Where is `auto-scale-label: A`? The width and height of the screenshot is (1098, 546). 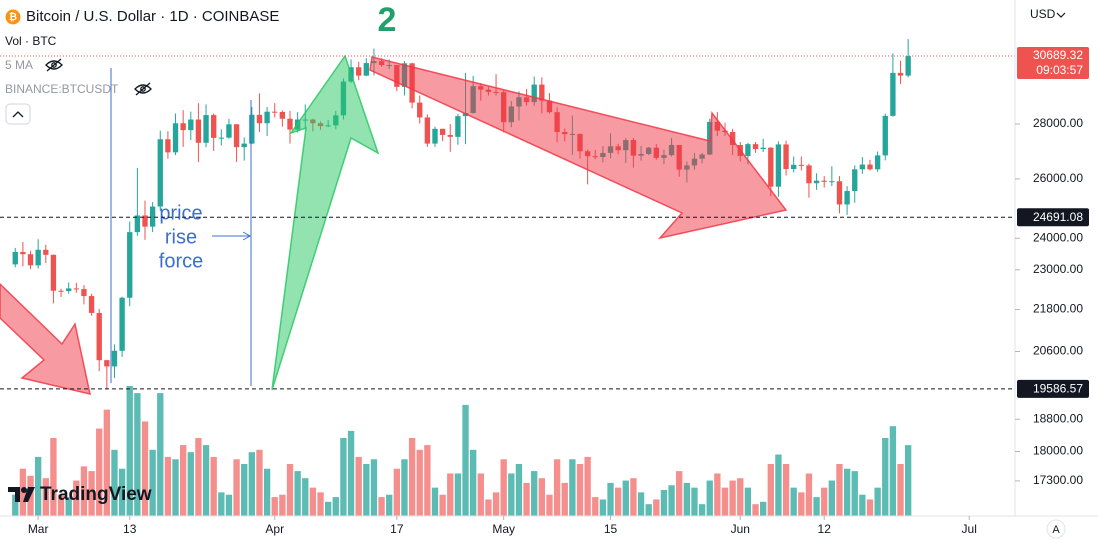
auto-scale-label: A is located at coordinates (1056, 530).